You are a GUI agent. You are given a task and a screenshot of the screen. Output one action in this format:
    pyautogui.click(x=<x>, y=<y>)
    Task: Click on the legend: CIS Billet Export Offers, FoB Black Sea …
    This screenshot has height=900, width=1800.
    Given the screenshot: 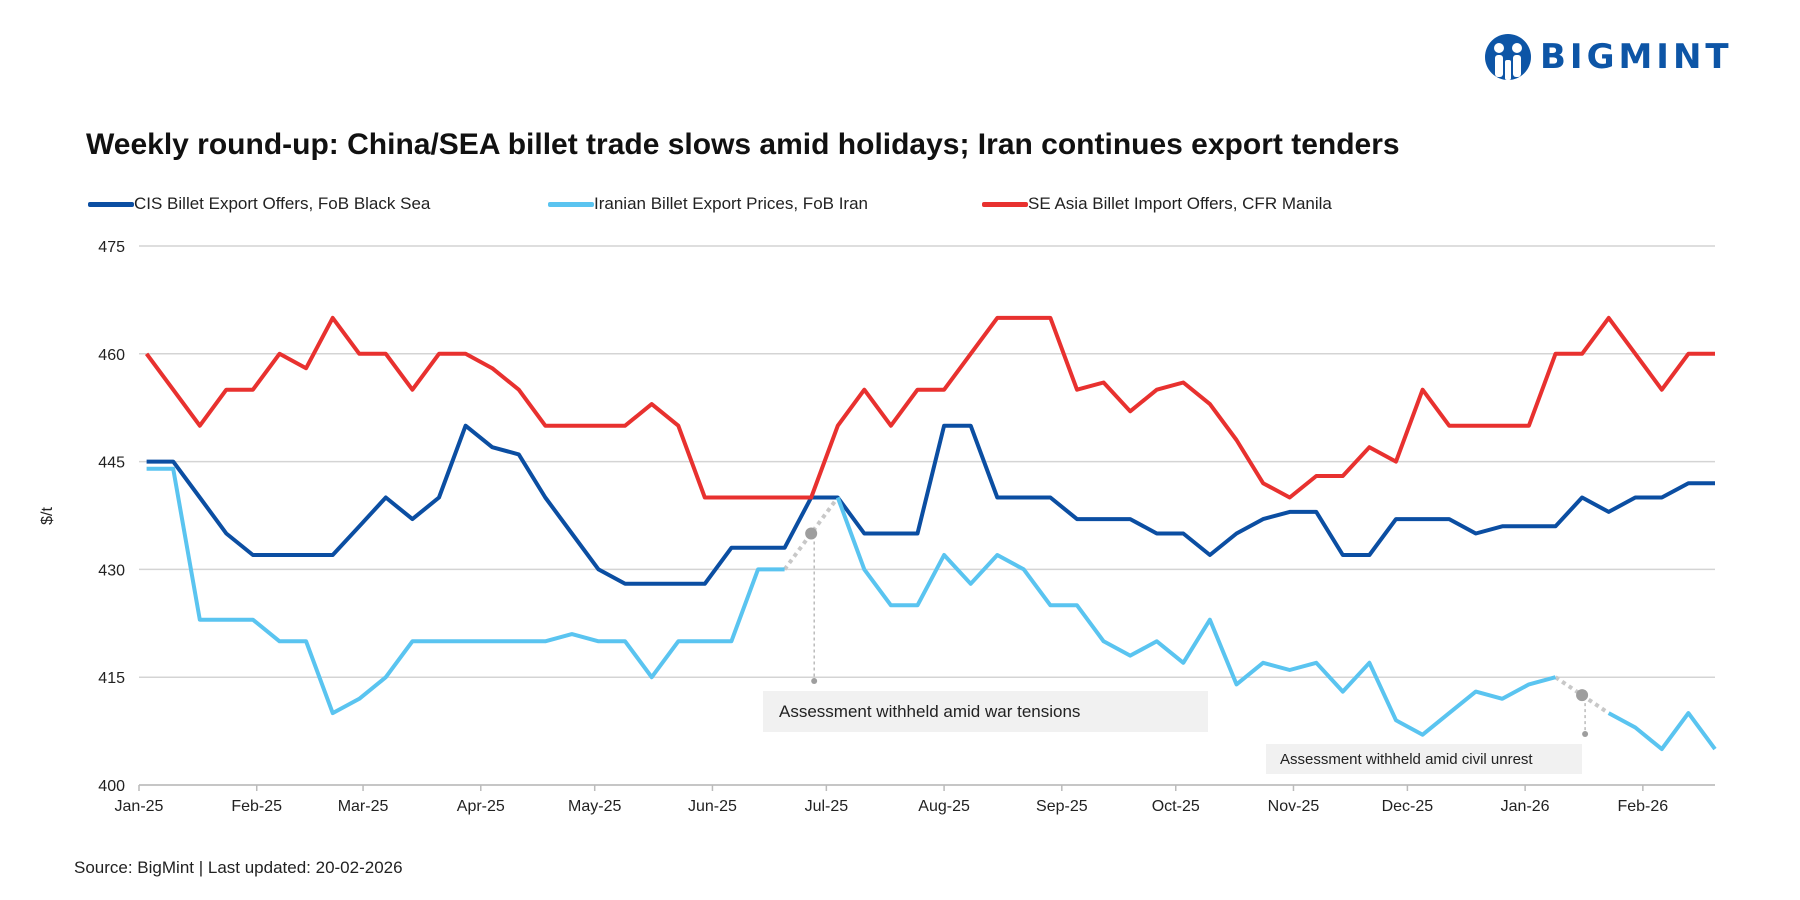 What is the action you would take?
    pyautogui.click(x=710, y=204)
    